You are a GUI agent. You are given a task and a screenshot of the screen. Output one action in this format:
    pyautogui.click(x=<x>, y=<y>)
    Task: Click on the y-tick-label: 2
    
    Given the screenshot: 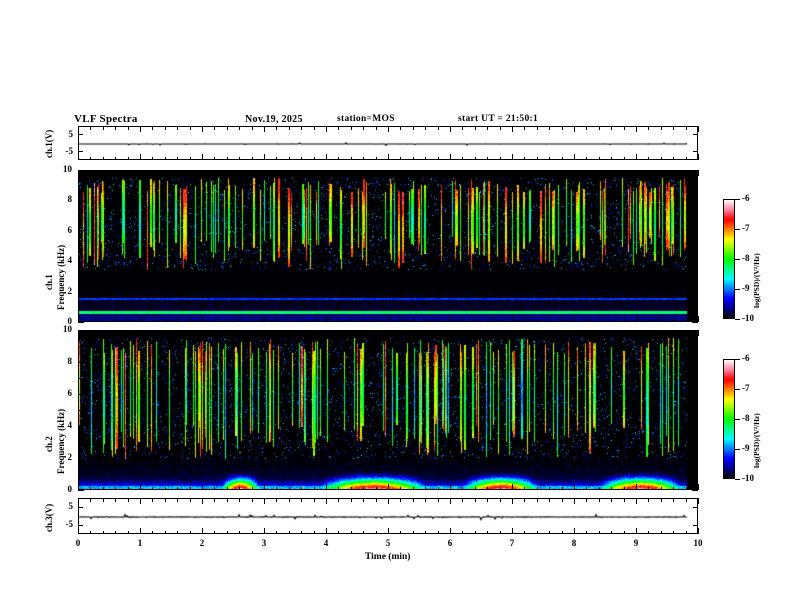 What is the action you would take?
    pyautogui.click(x=70, y=457)
    